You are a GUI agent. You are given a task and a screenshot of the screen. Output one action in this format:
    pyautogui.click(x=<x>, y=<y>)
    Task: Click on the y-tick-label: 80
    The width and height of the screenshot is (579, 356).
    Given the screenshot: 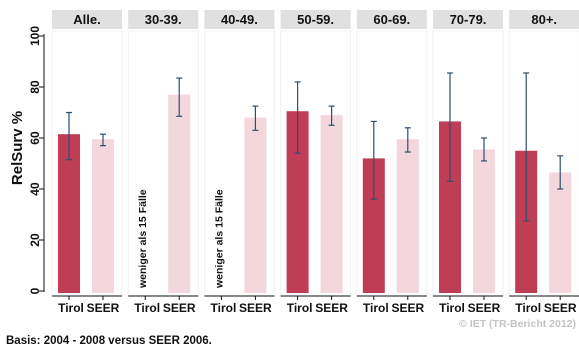 What is the action you would take?
    pyautogui.click(x=35, y=87)
    